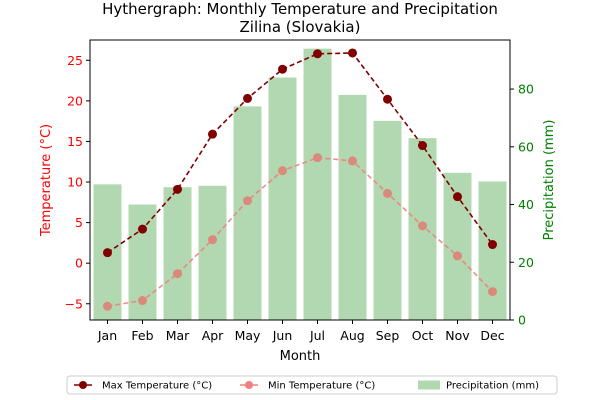 The image size is (600, 400). I want to click on x-axis-label: Month, so click(300, 356).